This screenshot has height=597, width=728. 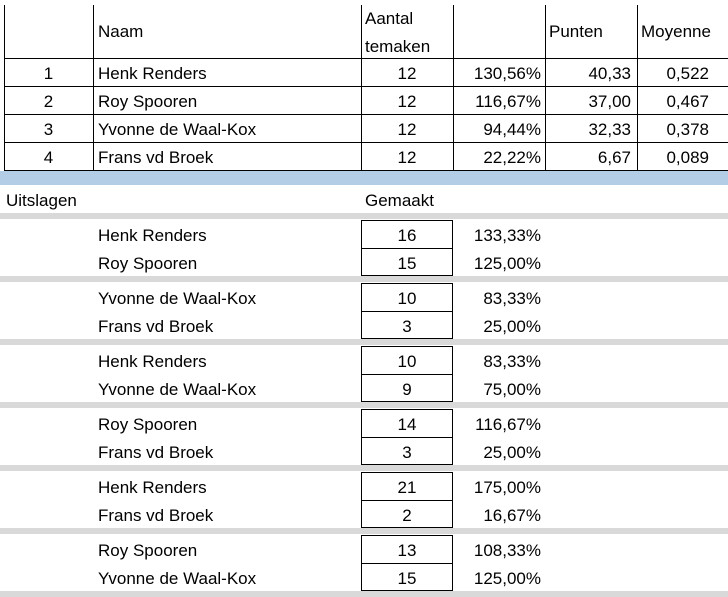 I want to click on score-value: 21, so click(x=407, y=487).